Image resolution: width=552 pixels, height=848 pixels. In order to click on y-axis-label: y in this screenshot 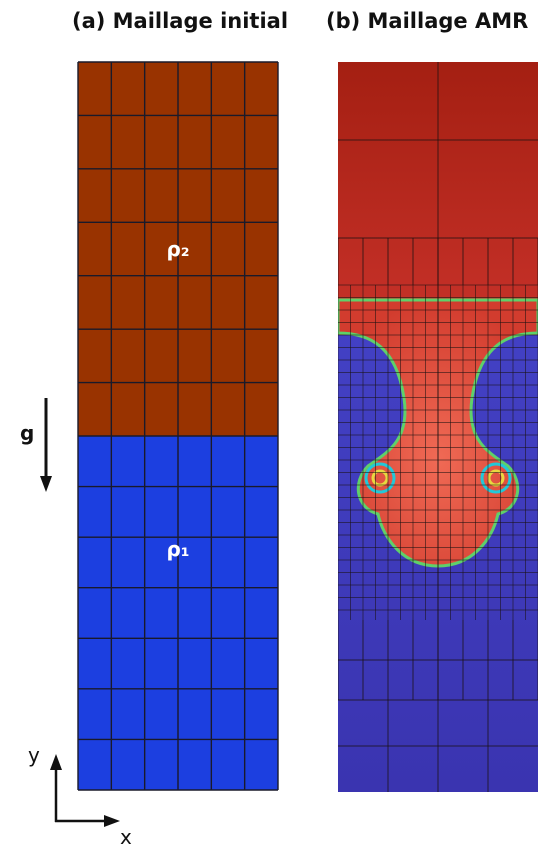, I will do `click(34, 755)`.